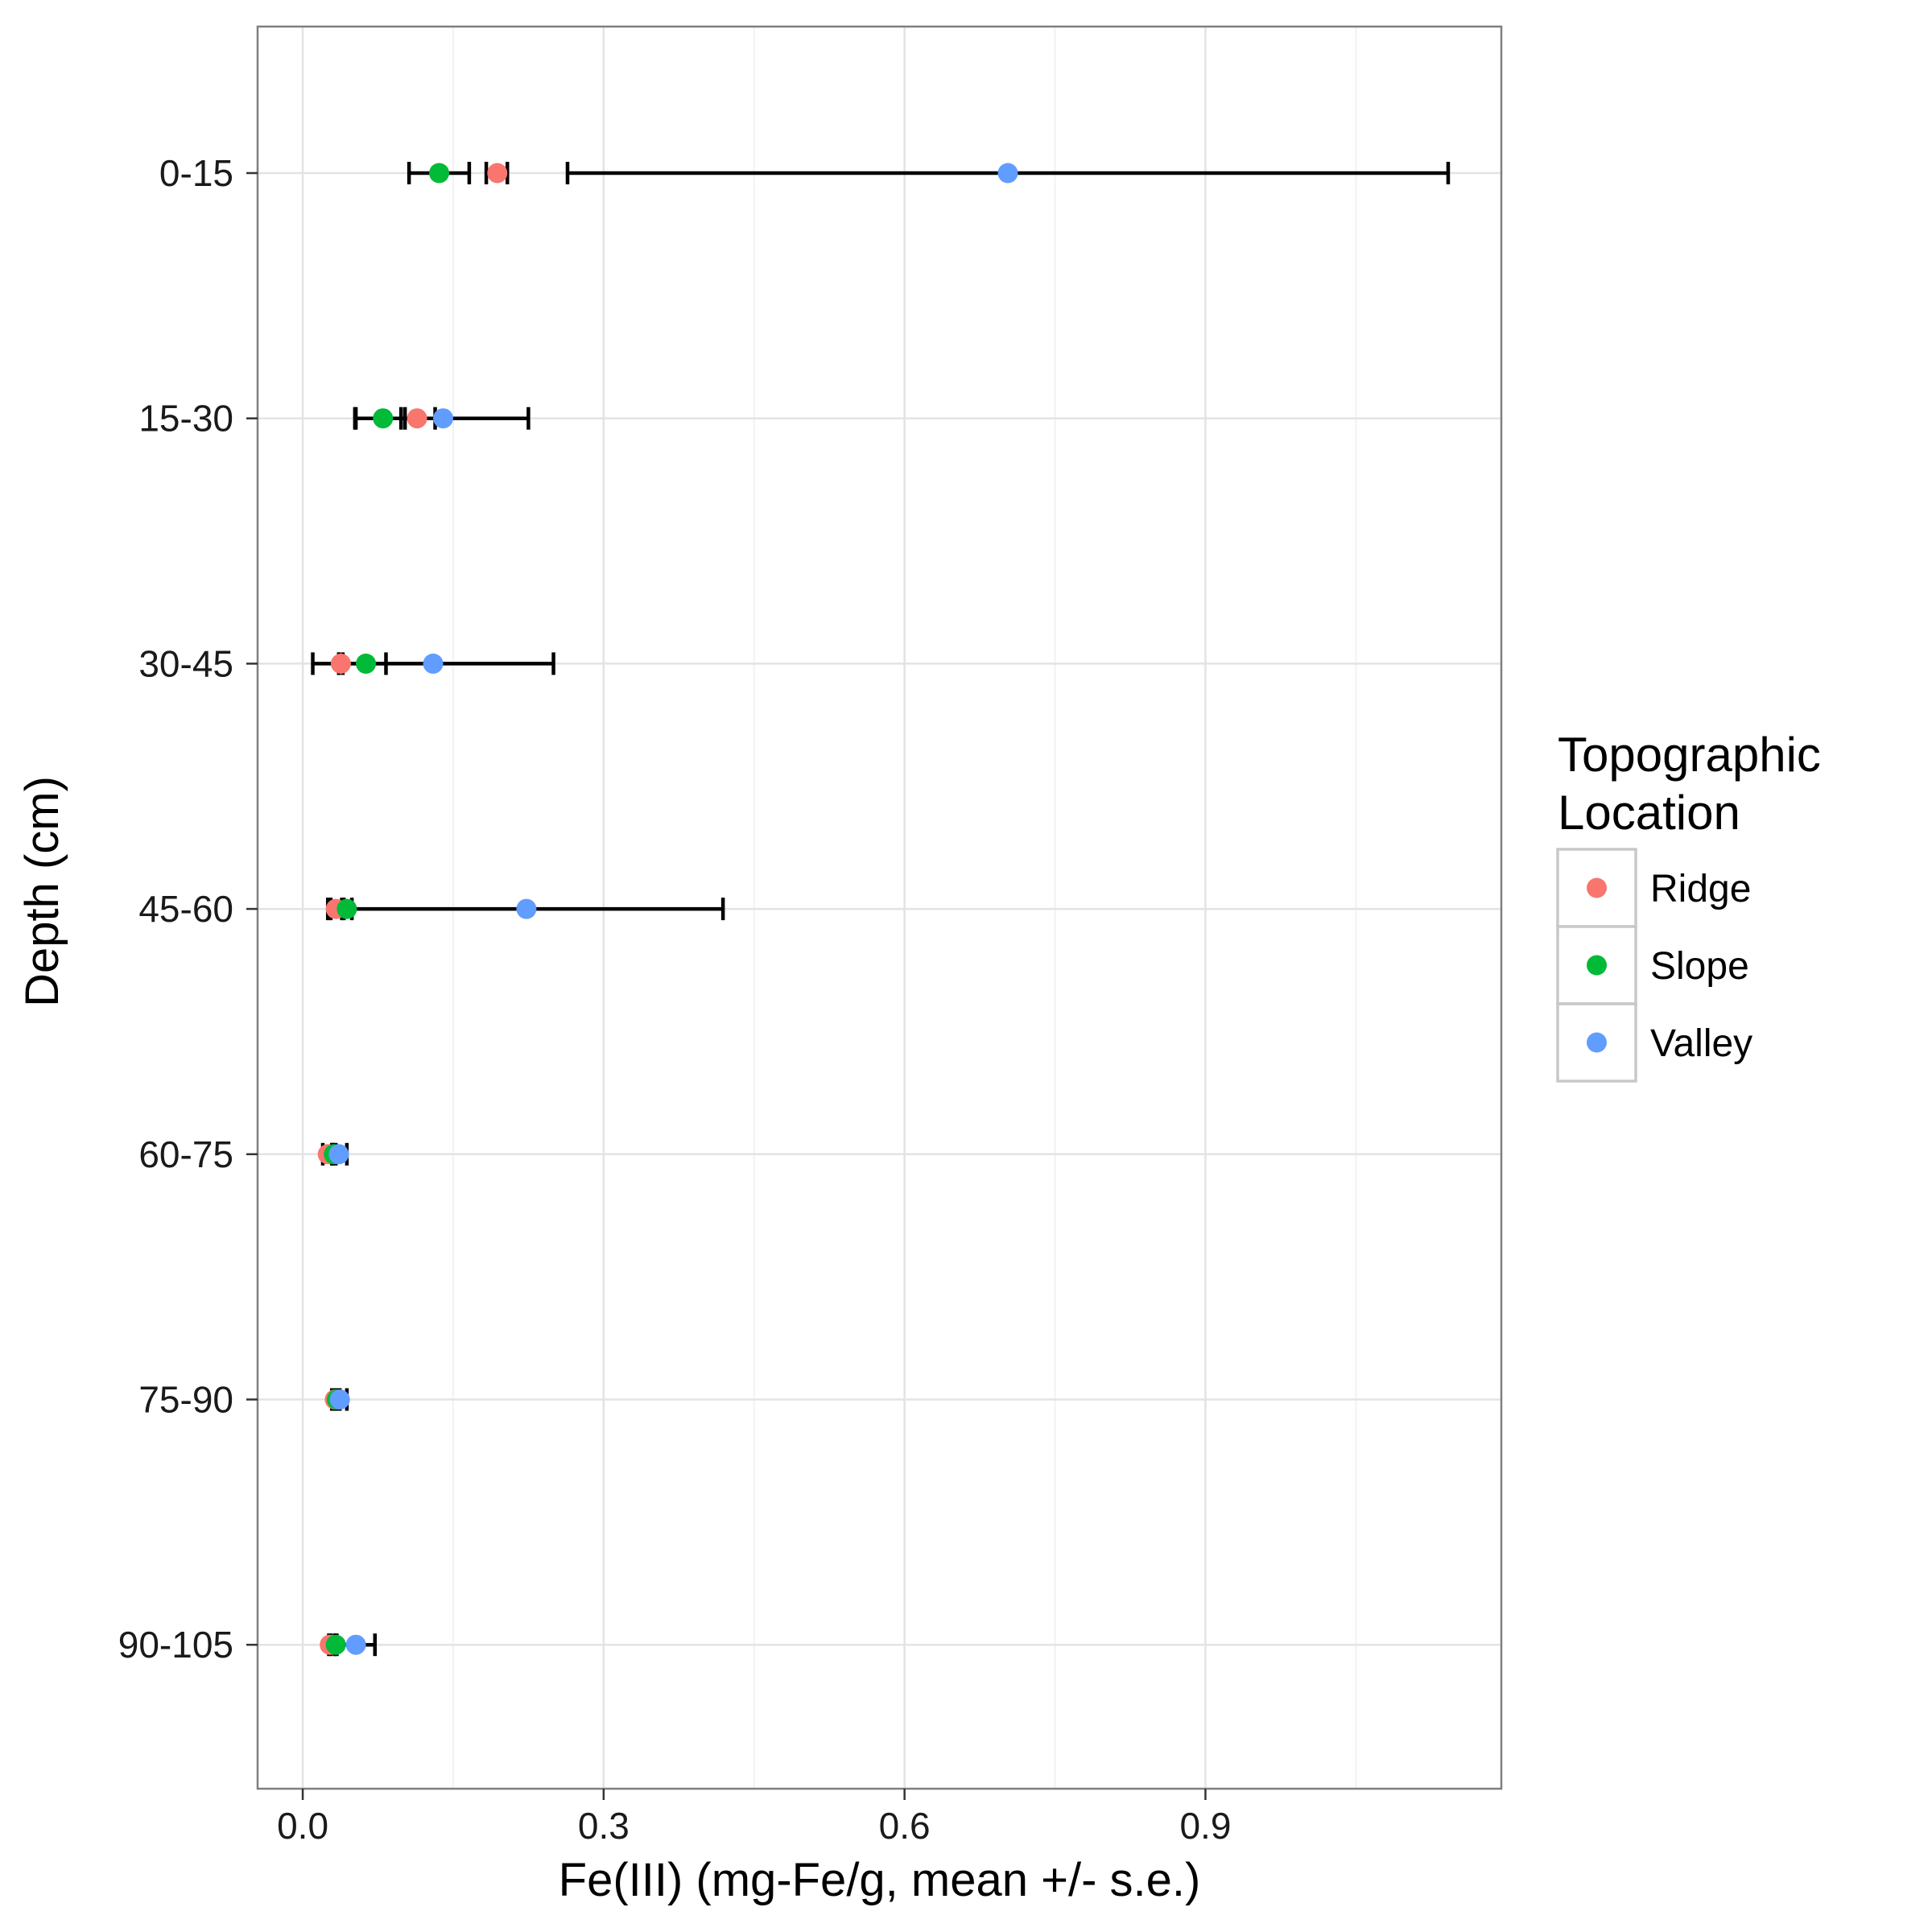 The height and width of the screenshot is (1932, 1932). What do you see at coordinates (905, 1826) in the screenshot?
I see `x-tick-label: 0.6` at bounding box center [905, 1826].